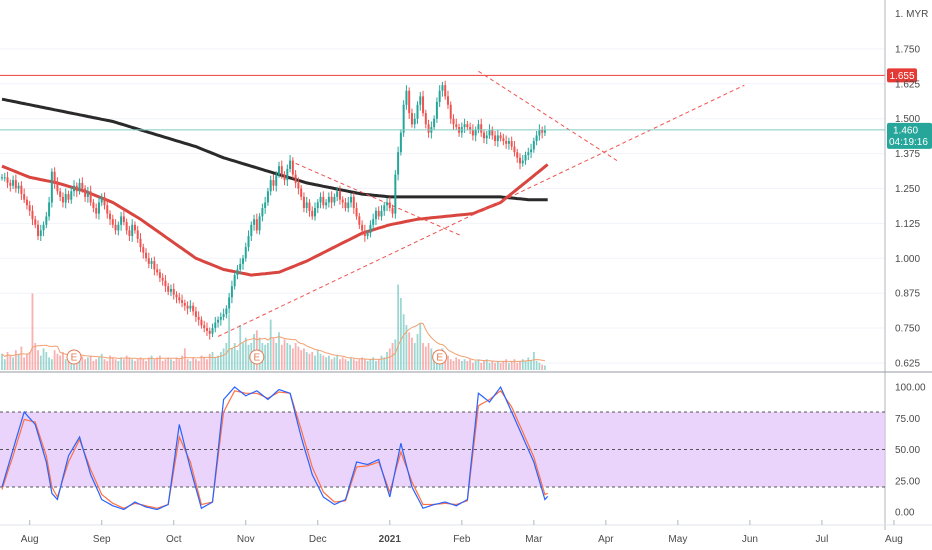 This screenshot has height=550, width=932. What do you see at coordinates (466, 532) in the screenshot?
I see `time-axis: Aug Sep Oct Nov Dec 2021 Feb Mar Apr May Jun Jul Aug` at bounding box center [466, 532].